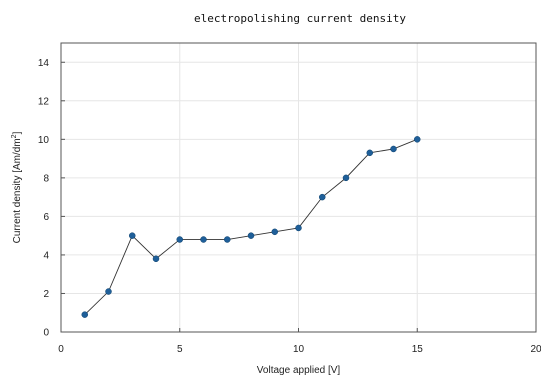 This screenshot has width=541, height=380. I want to click on x-tick-label-0: 0, so click(61, 349).